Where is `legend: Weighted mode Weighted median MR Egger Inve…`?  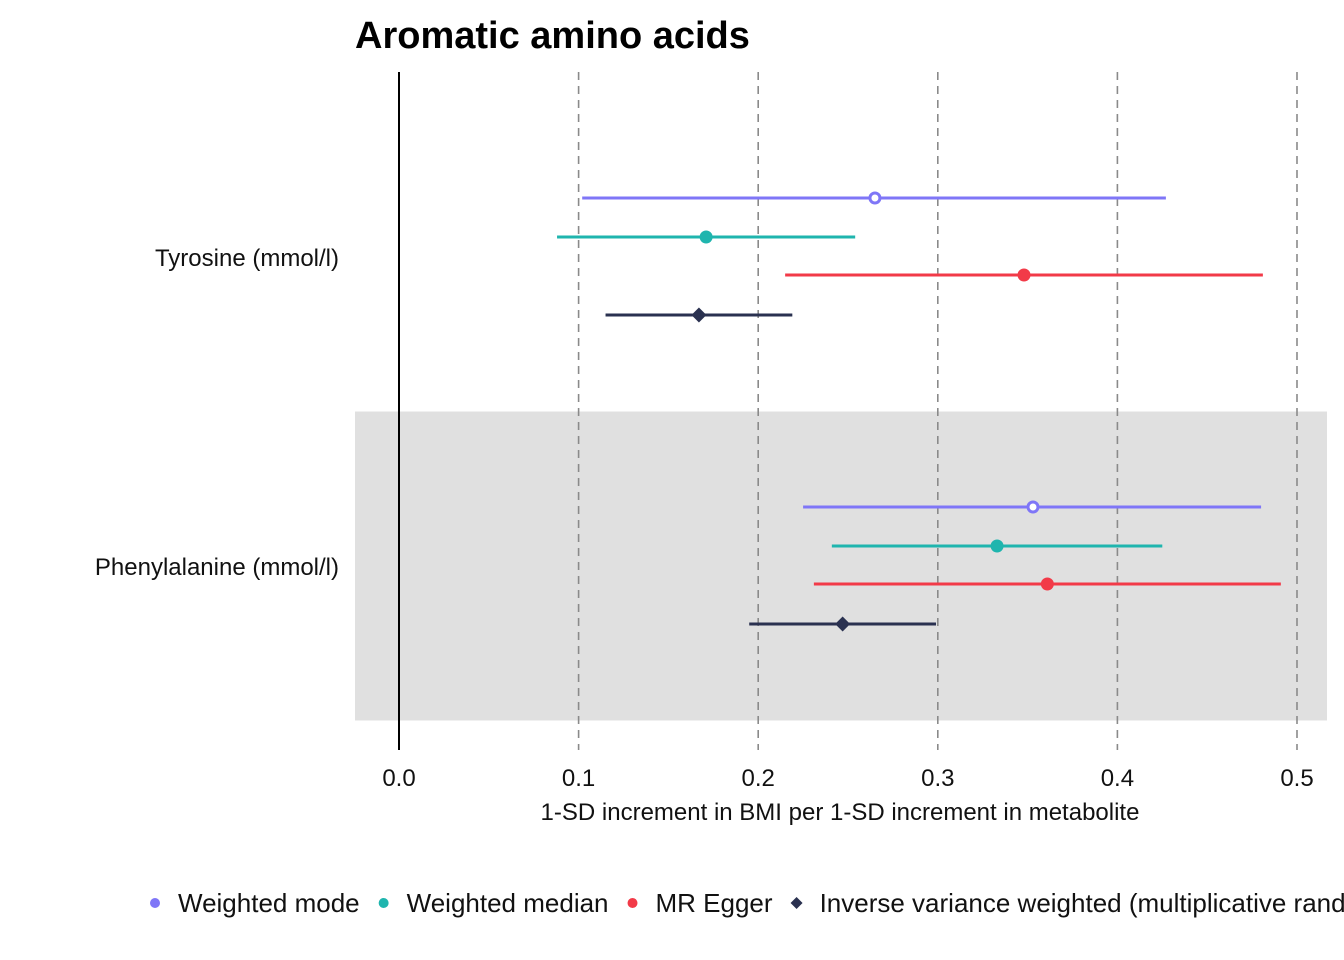 legend: Weighted mode Weighted median MR Egger Inve… is located at coordinates (747, 903).